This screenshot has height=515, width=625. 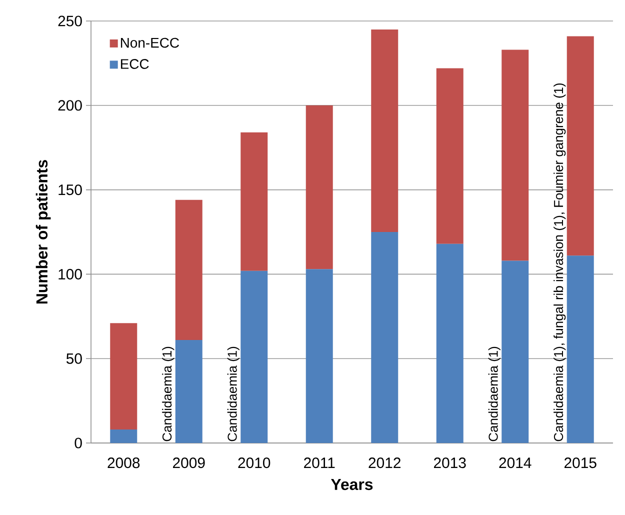 What do you see at coordinates (580, 463) in the screenshot?
I see `x-tick-label: 2015` at bounding box center [580, 463].